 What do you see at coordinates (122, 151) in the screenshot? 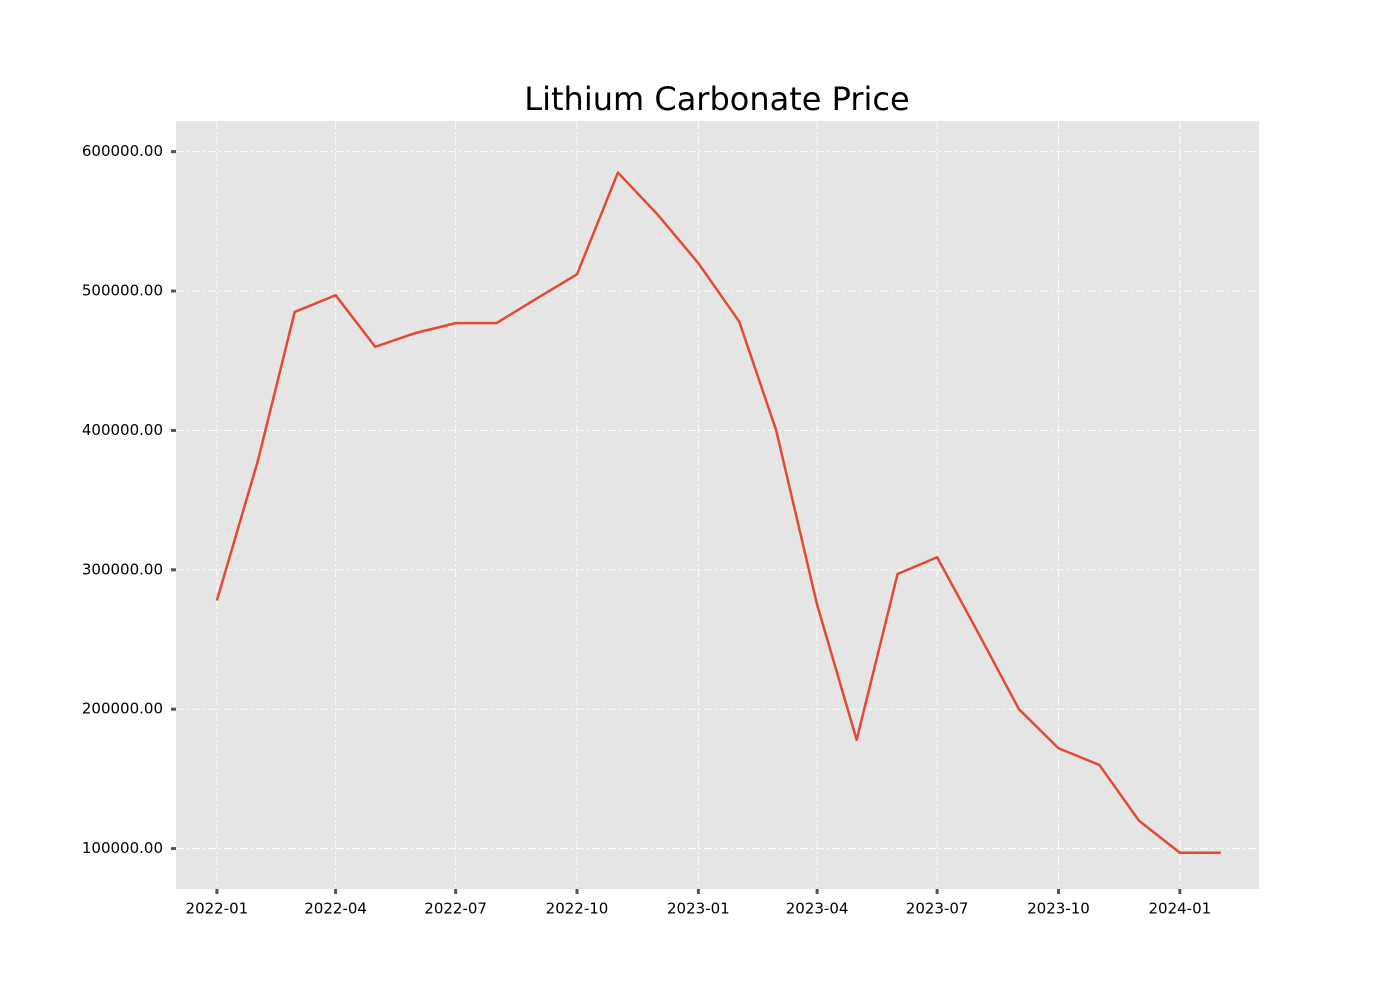
I see `y-tick-label: 600000.00` at bounding box center [122, 151].